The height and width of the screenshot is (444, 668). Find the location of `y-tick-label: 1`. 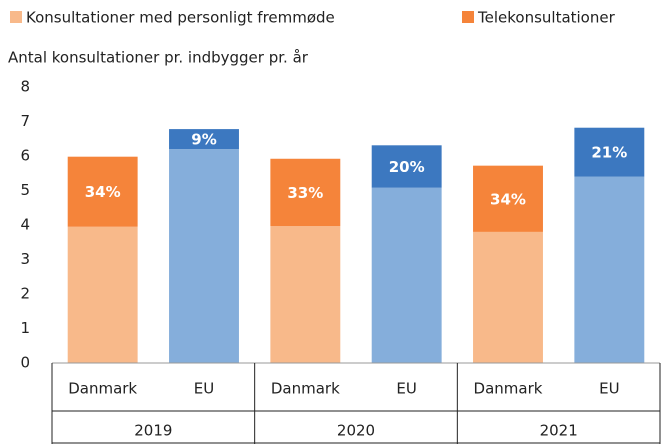

y-tick-label: 1 is located at coordinates (25, 328).